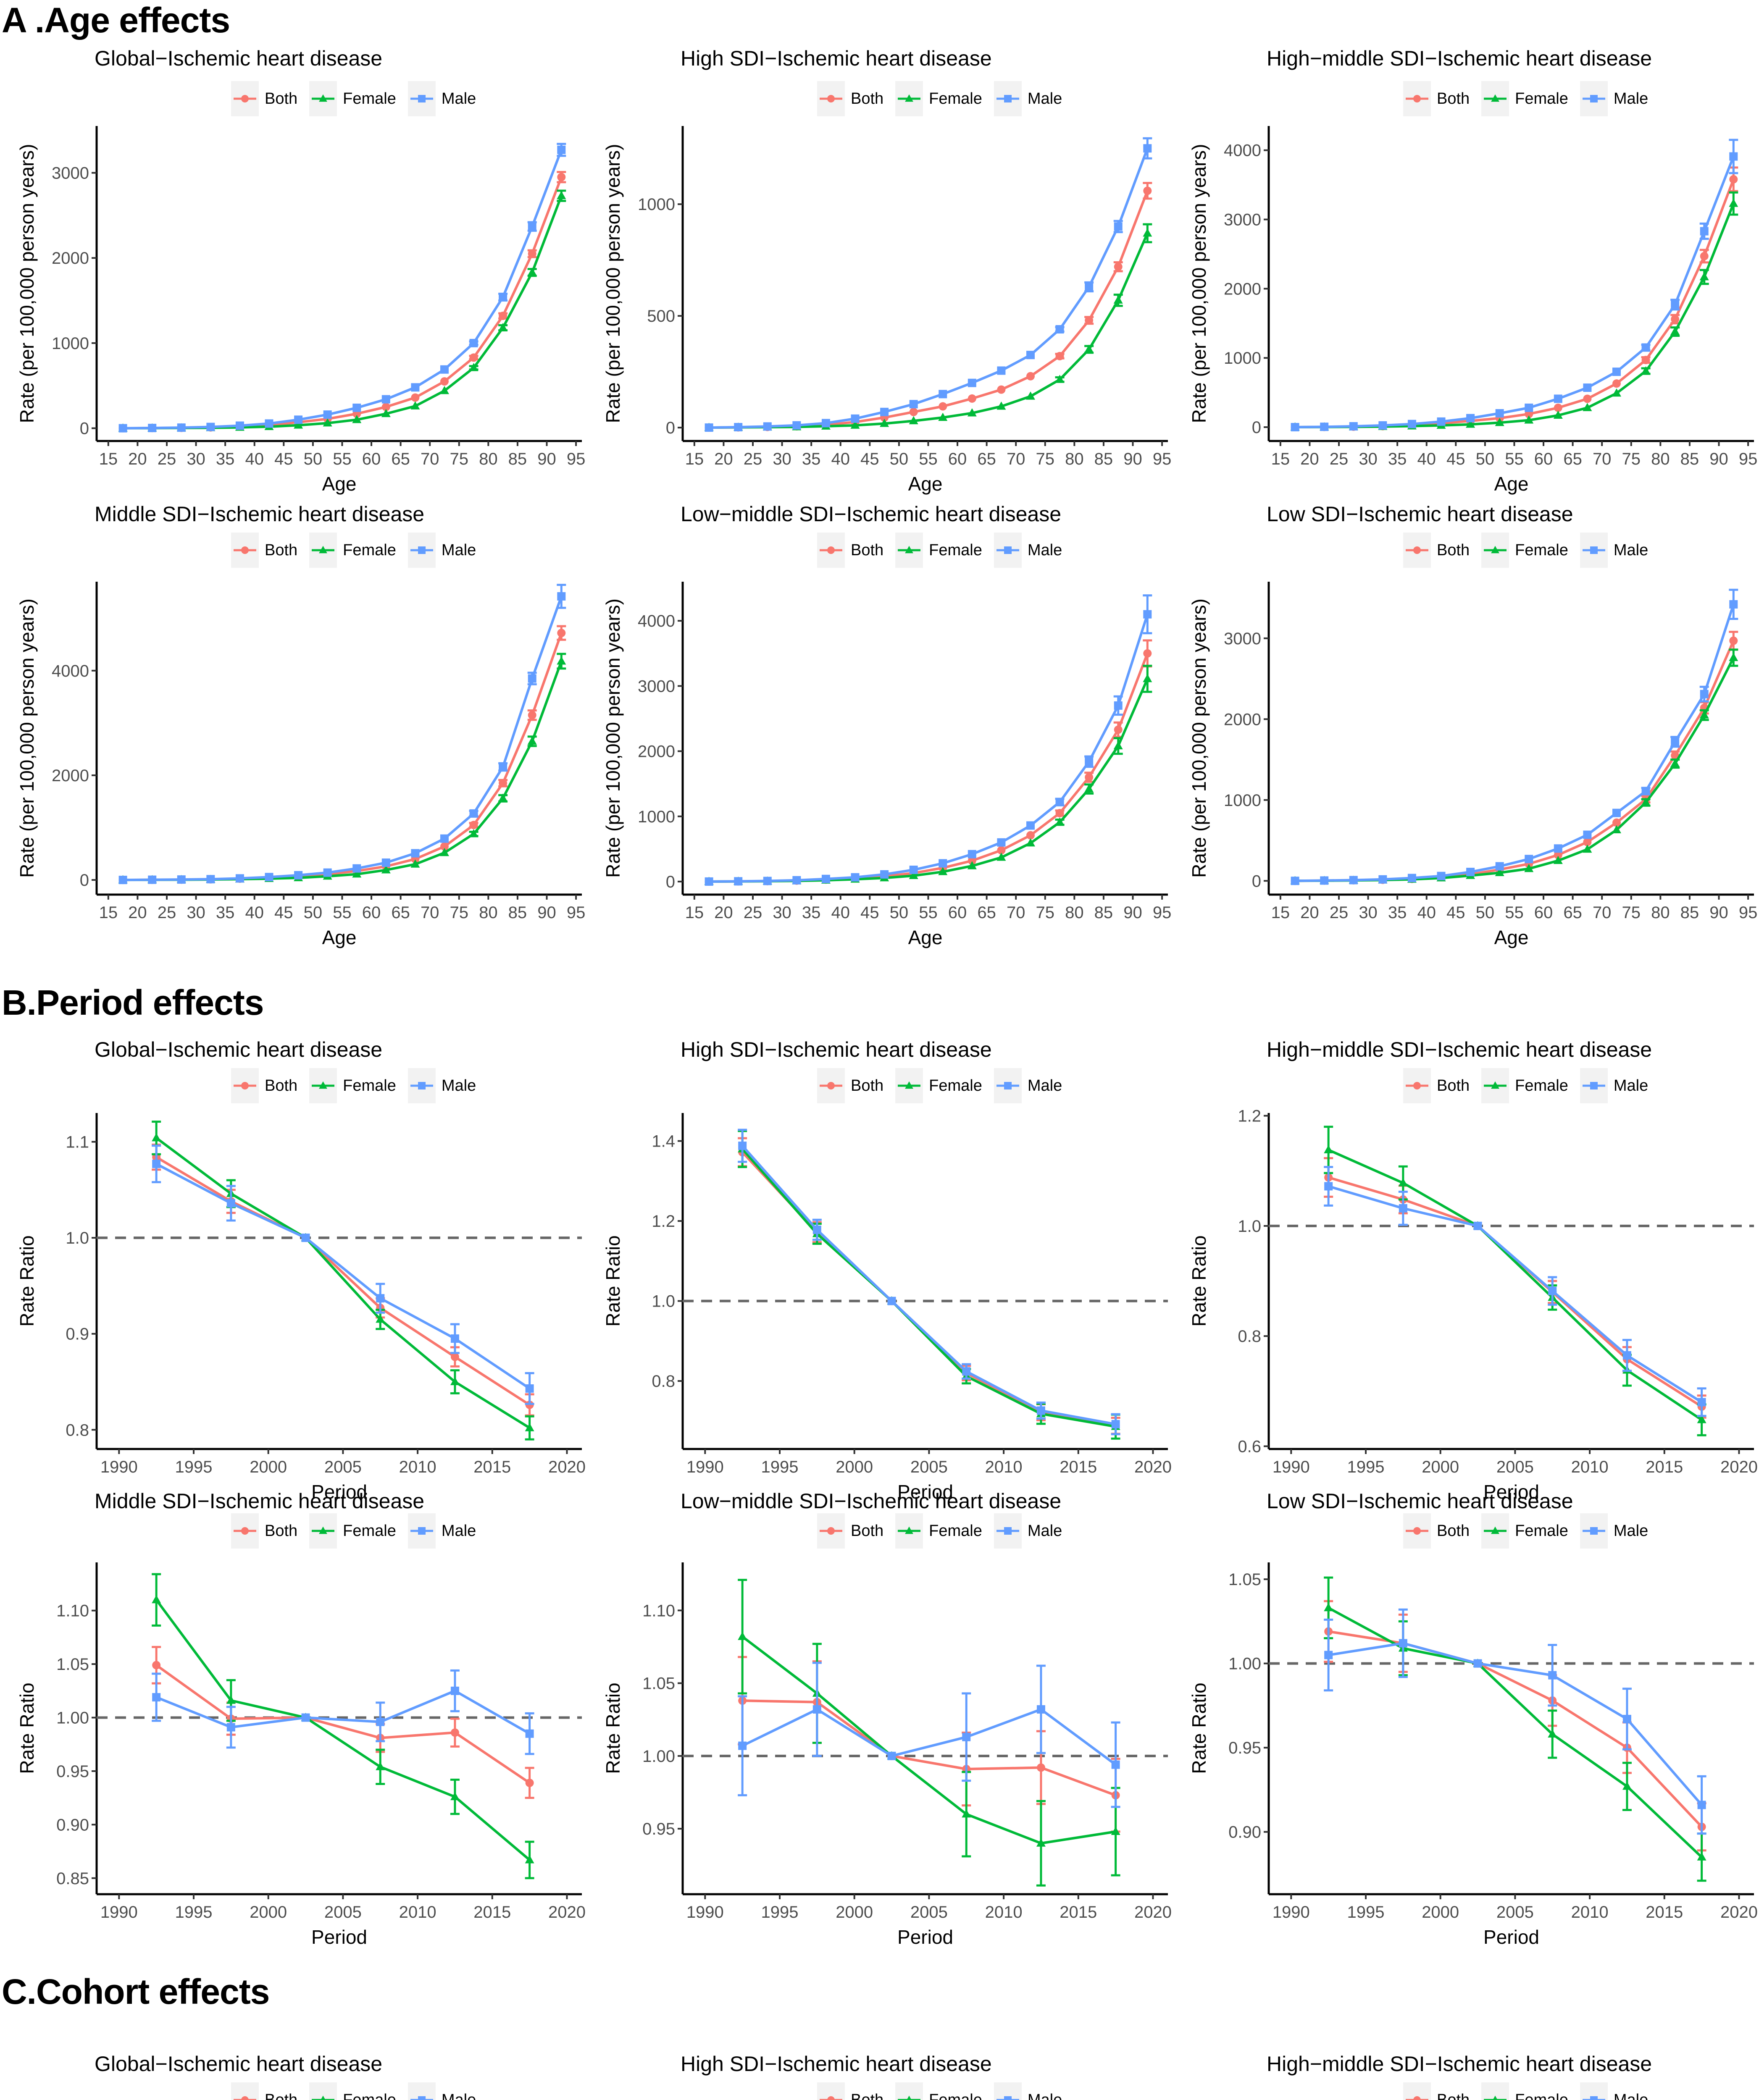 The width and height of the screenshot is (1759, 2100). What do you see at coordinates (928, 284) in the screenshot?
I see `series-male` at bounding box center [928, 284].